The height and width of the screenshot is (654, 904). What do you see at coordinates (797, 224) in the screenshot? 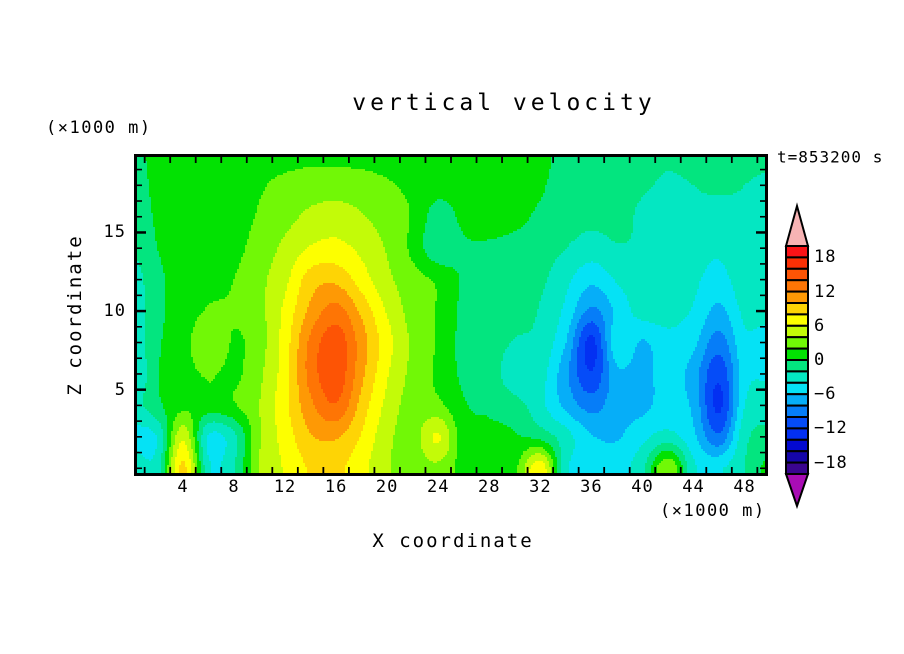
I see `colorbar-top-arrow` at bounding box center [797, 224].